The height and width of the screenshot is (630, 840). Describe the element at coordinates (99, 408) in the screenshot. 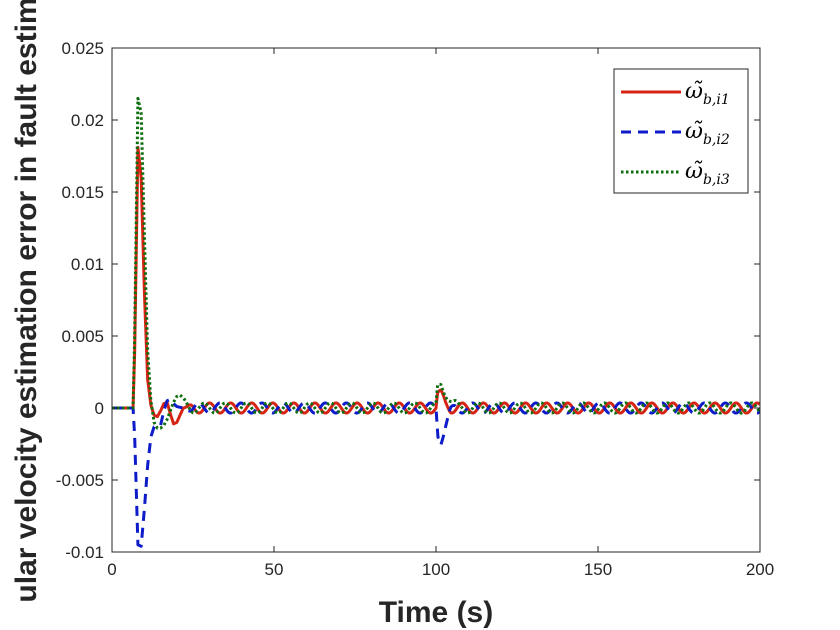

I see `y-tick-label: 0` at that location.